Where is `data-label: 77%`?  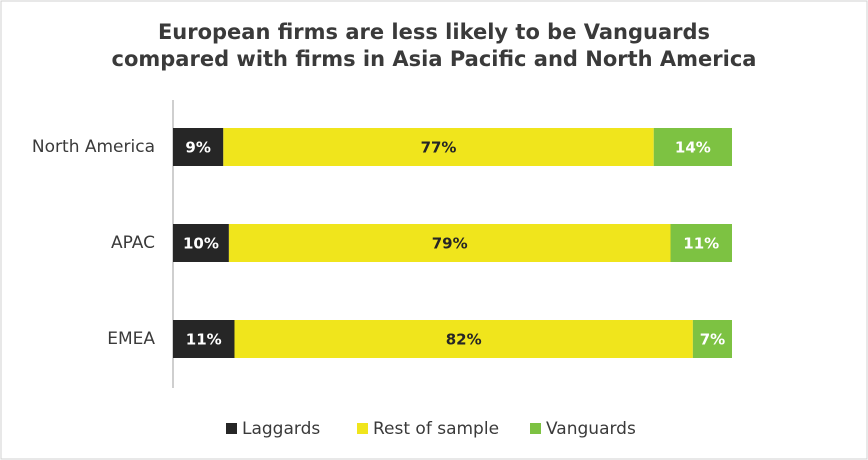
data-label: 77% is located at coordinates (439, 148).